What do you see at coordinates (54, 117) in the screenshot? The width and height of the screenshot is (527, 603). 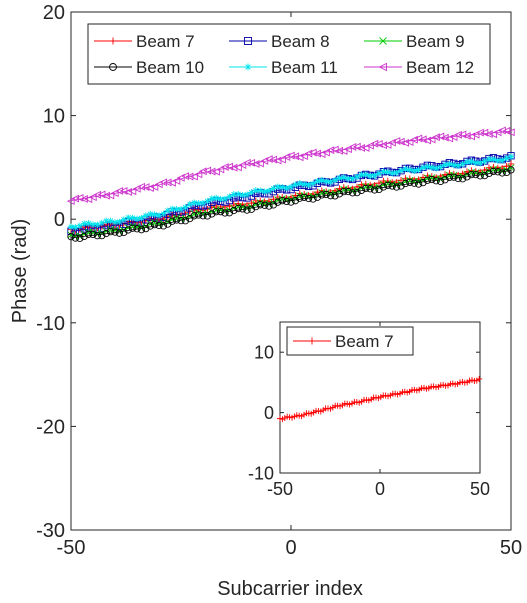 I see `y-tick-label: 10` at bounding box center [54, 117].